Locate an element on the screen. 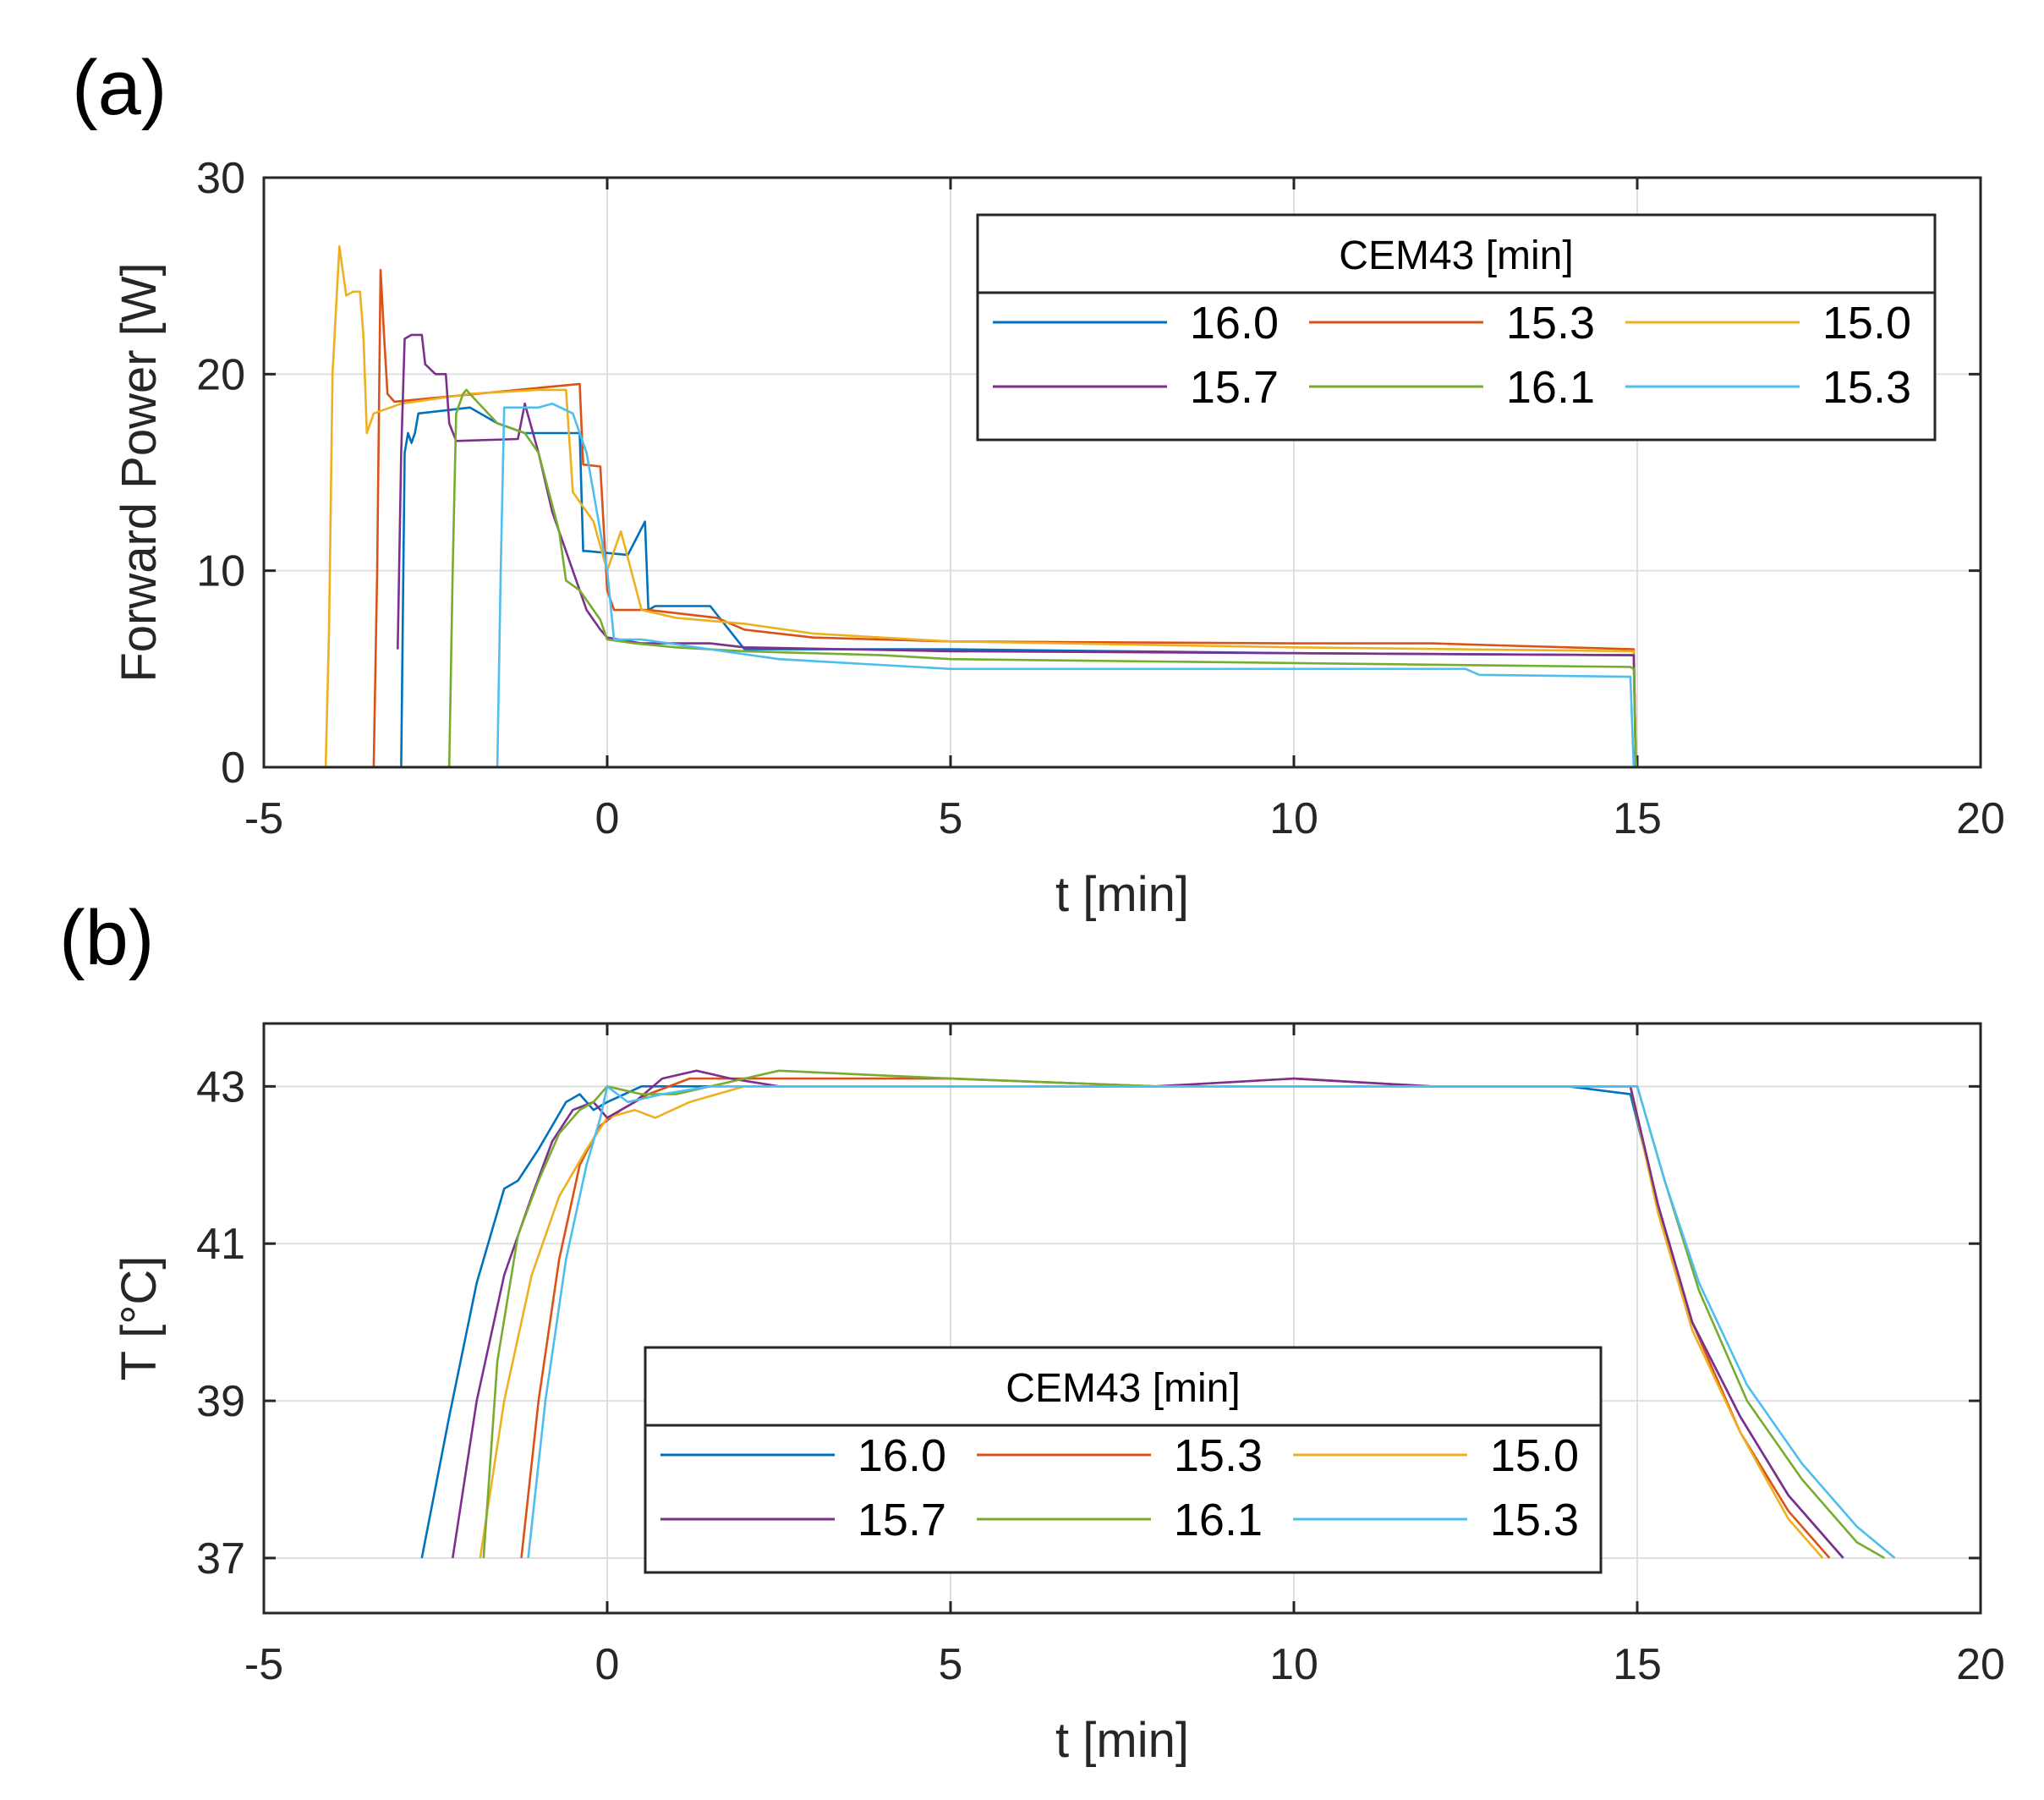 This screenshot has width=2044, height=1800. y-tick-label: 30 is located at coordinates (220, 178).